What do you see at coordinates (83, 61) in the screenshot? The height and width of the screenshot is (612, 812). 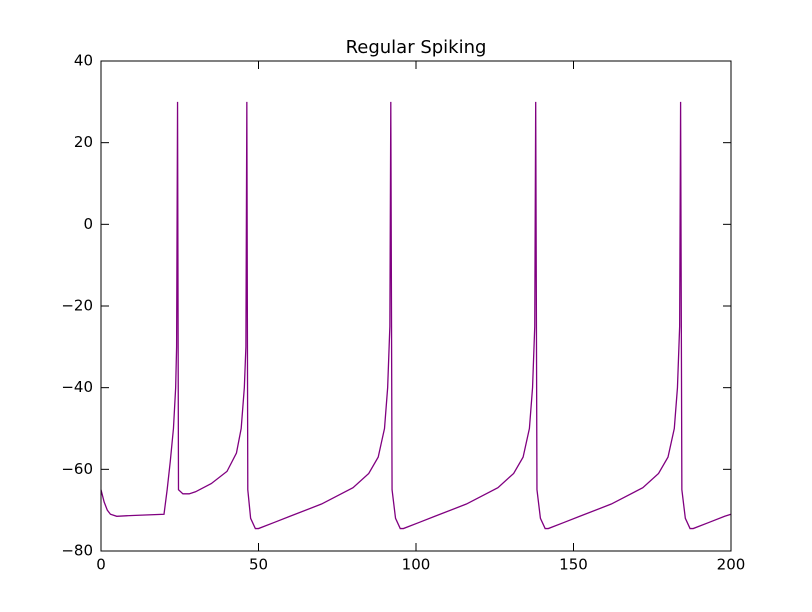 I see `y-tick-label: 40` at bounding box center [83, 61].